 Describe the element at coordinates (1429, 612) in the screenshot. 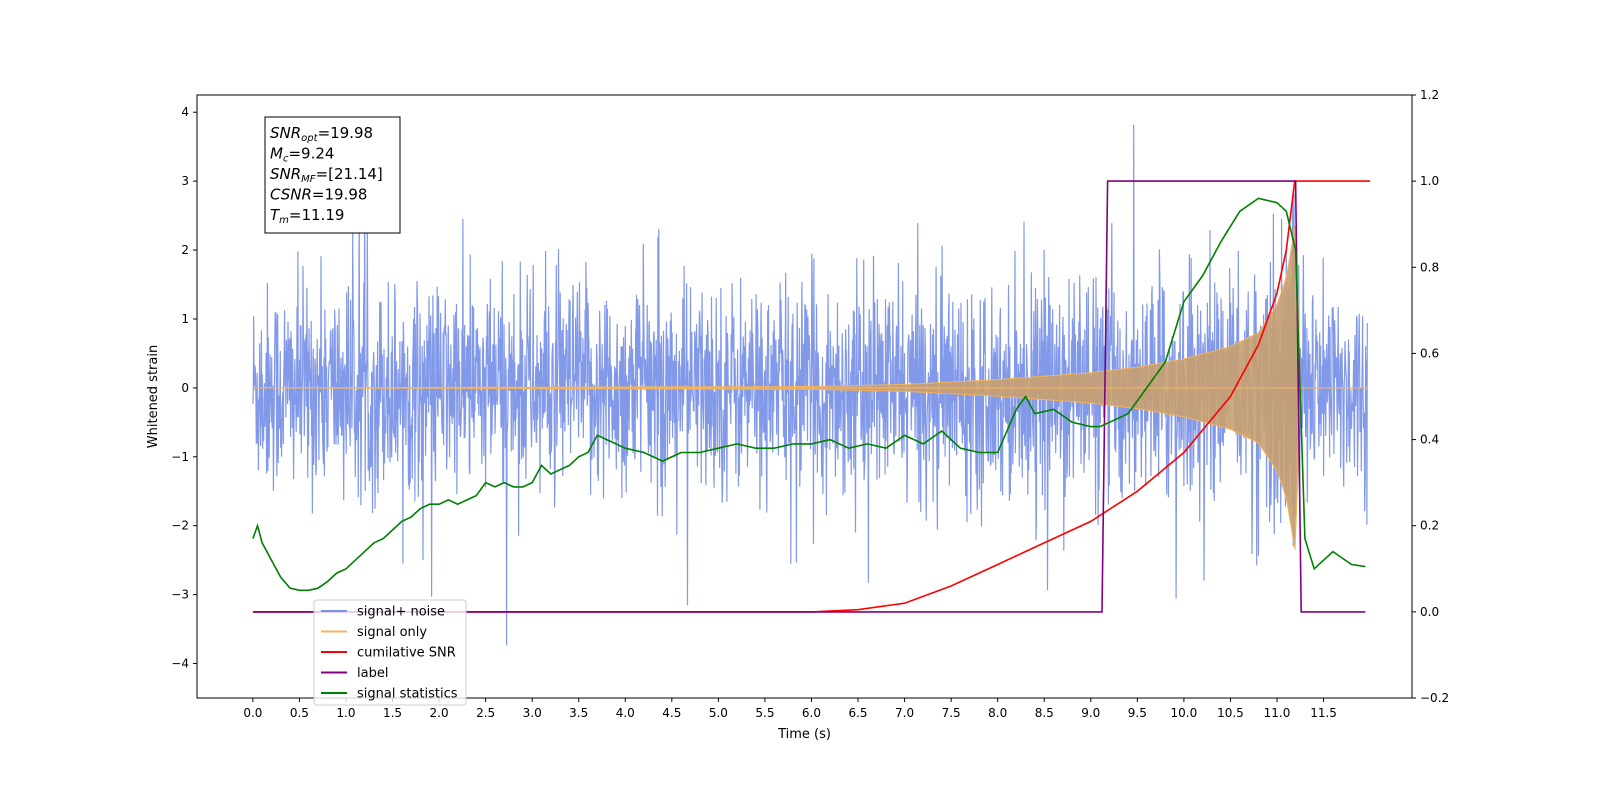

I see `y-right-tick-label: 0.0` at that location.